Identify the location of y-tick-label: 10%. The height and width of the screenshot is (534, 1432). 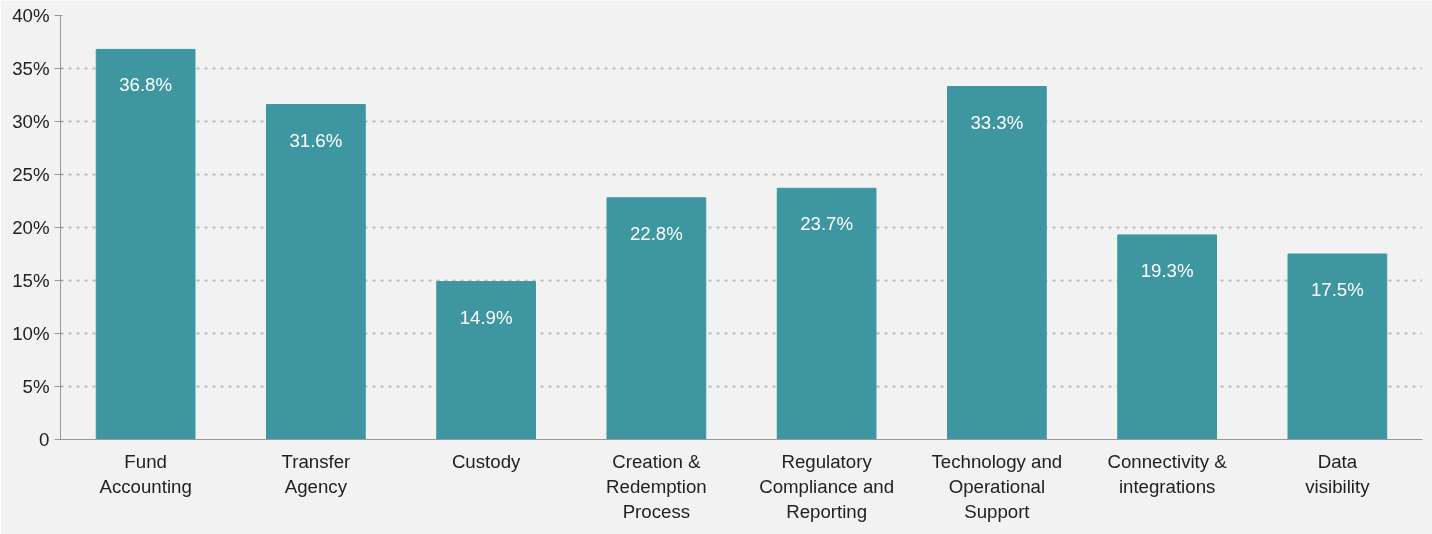
(31, 333).